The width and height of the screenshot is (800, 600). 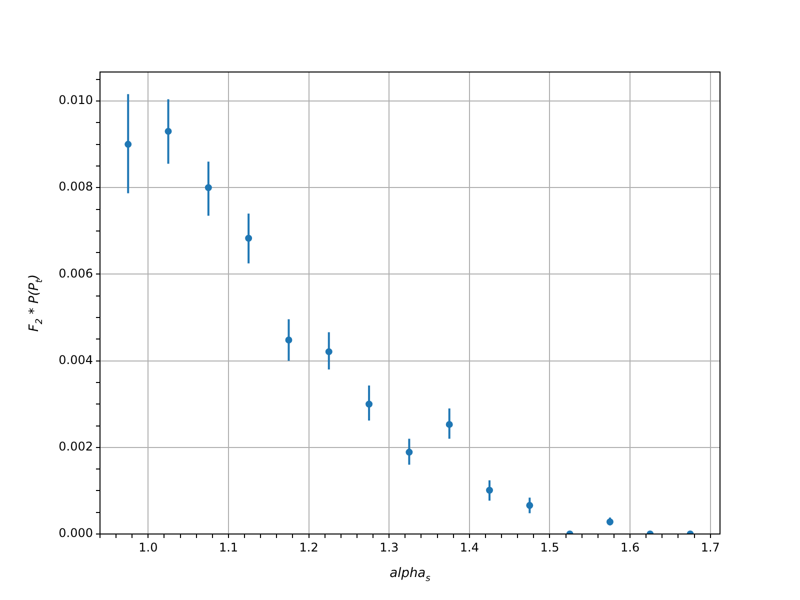 What do you see at coordinates (630, 547) in the screenshot?
I see `x-tick-label: 1.6` at bounding box center [630, 547].